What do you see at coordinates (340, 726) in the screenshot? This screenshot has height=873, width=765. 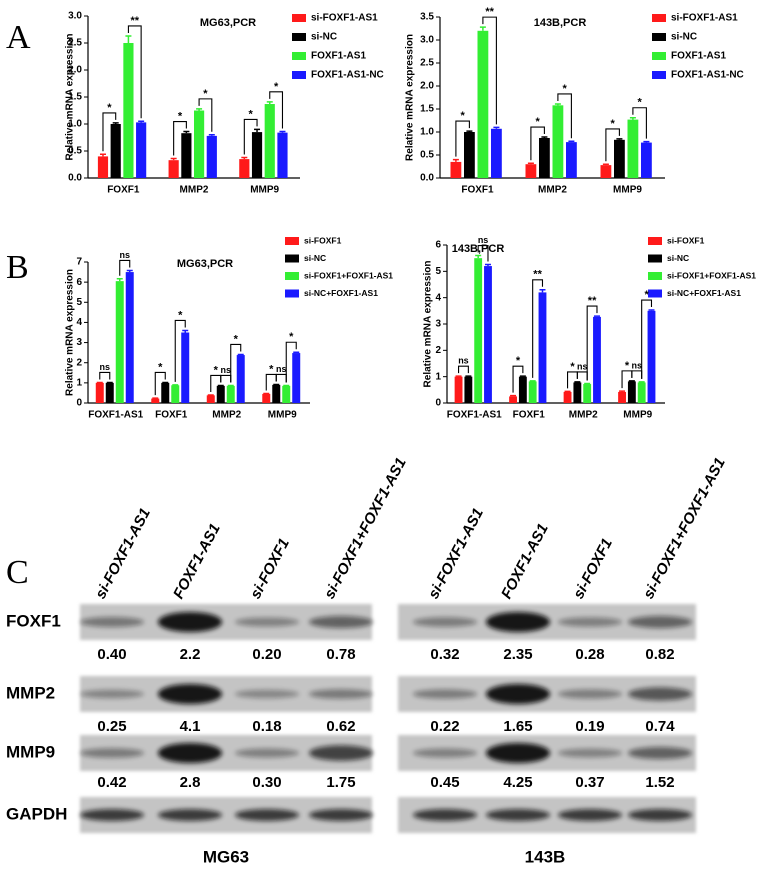 I see `densitometry-value: 0.62` at bounding box center [340, 726].